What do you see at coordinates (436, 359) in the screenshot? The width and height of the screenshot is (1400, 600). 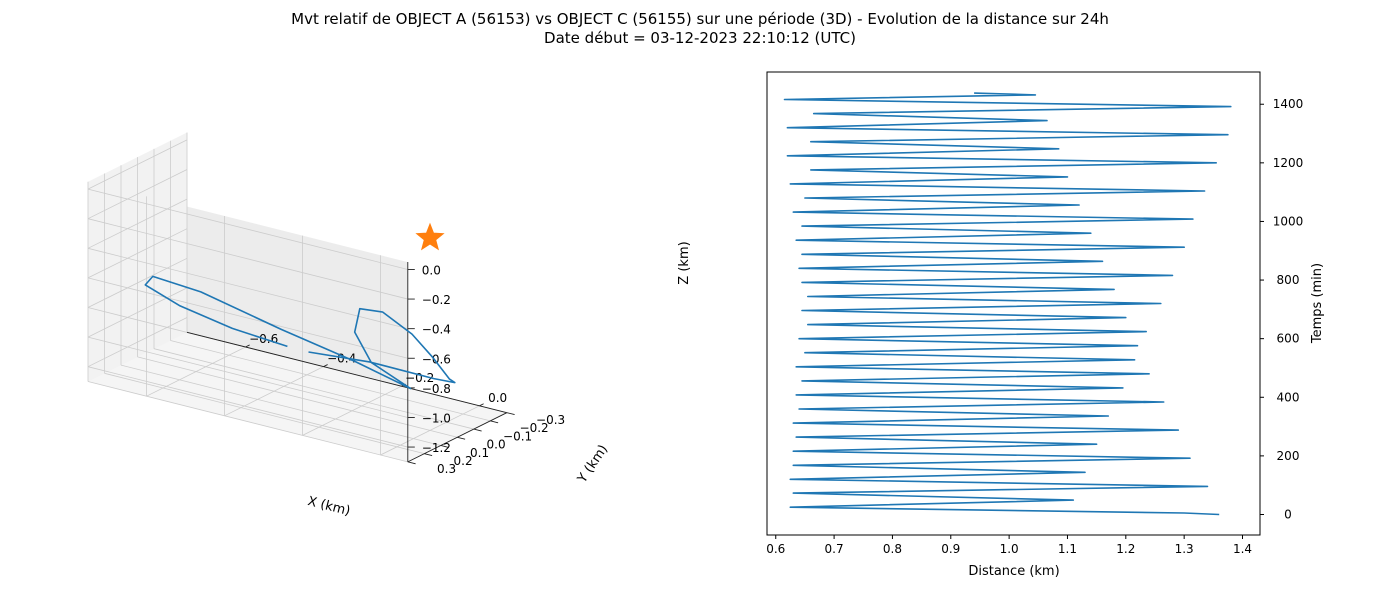 I see `z-tick-label-3d: −0.6` at bounding box center [436, 359].